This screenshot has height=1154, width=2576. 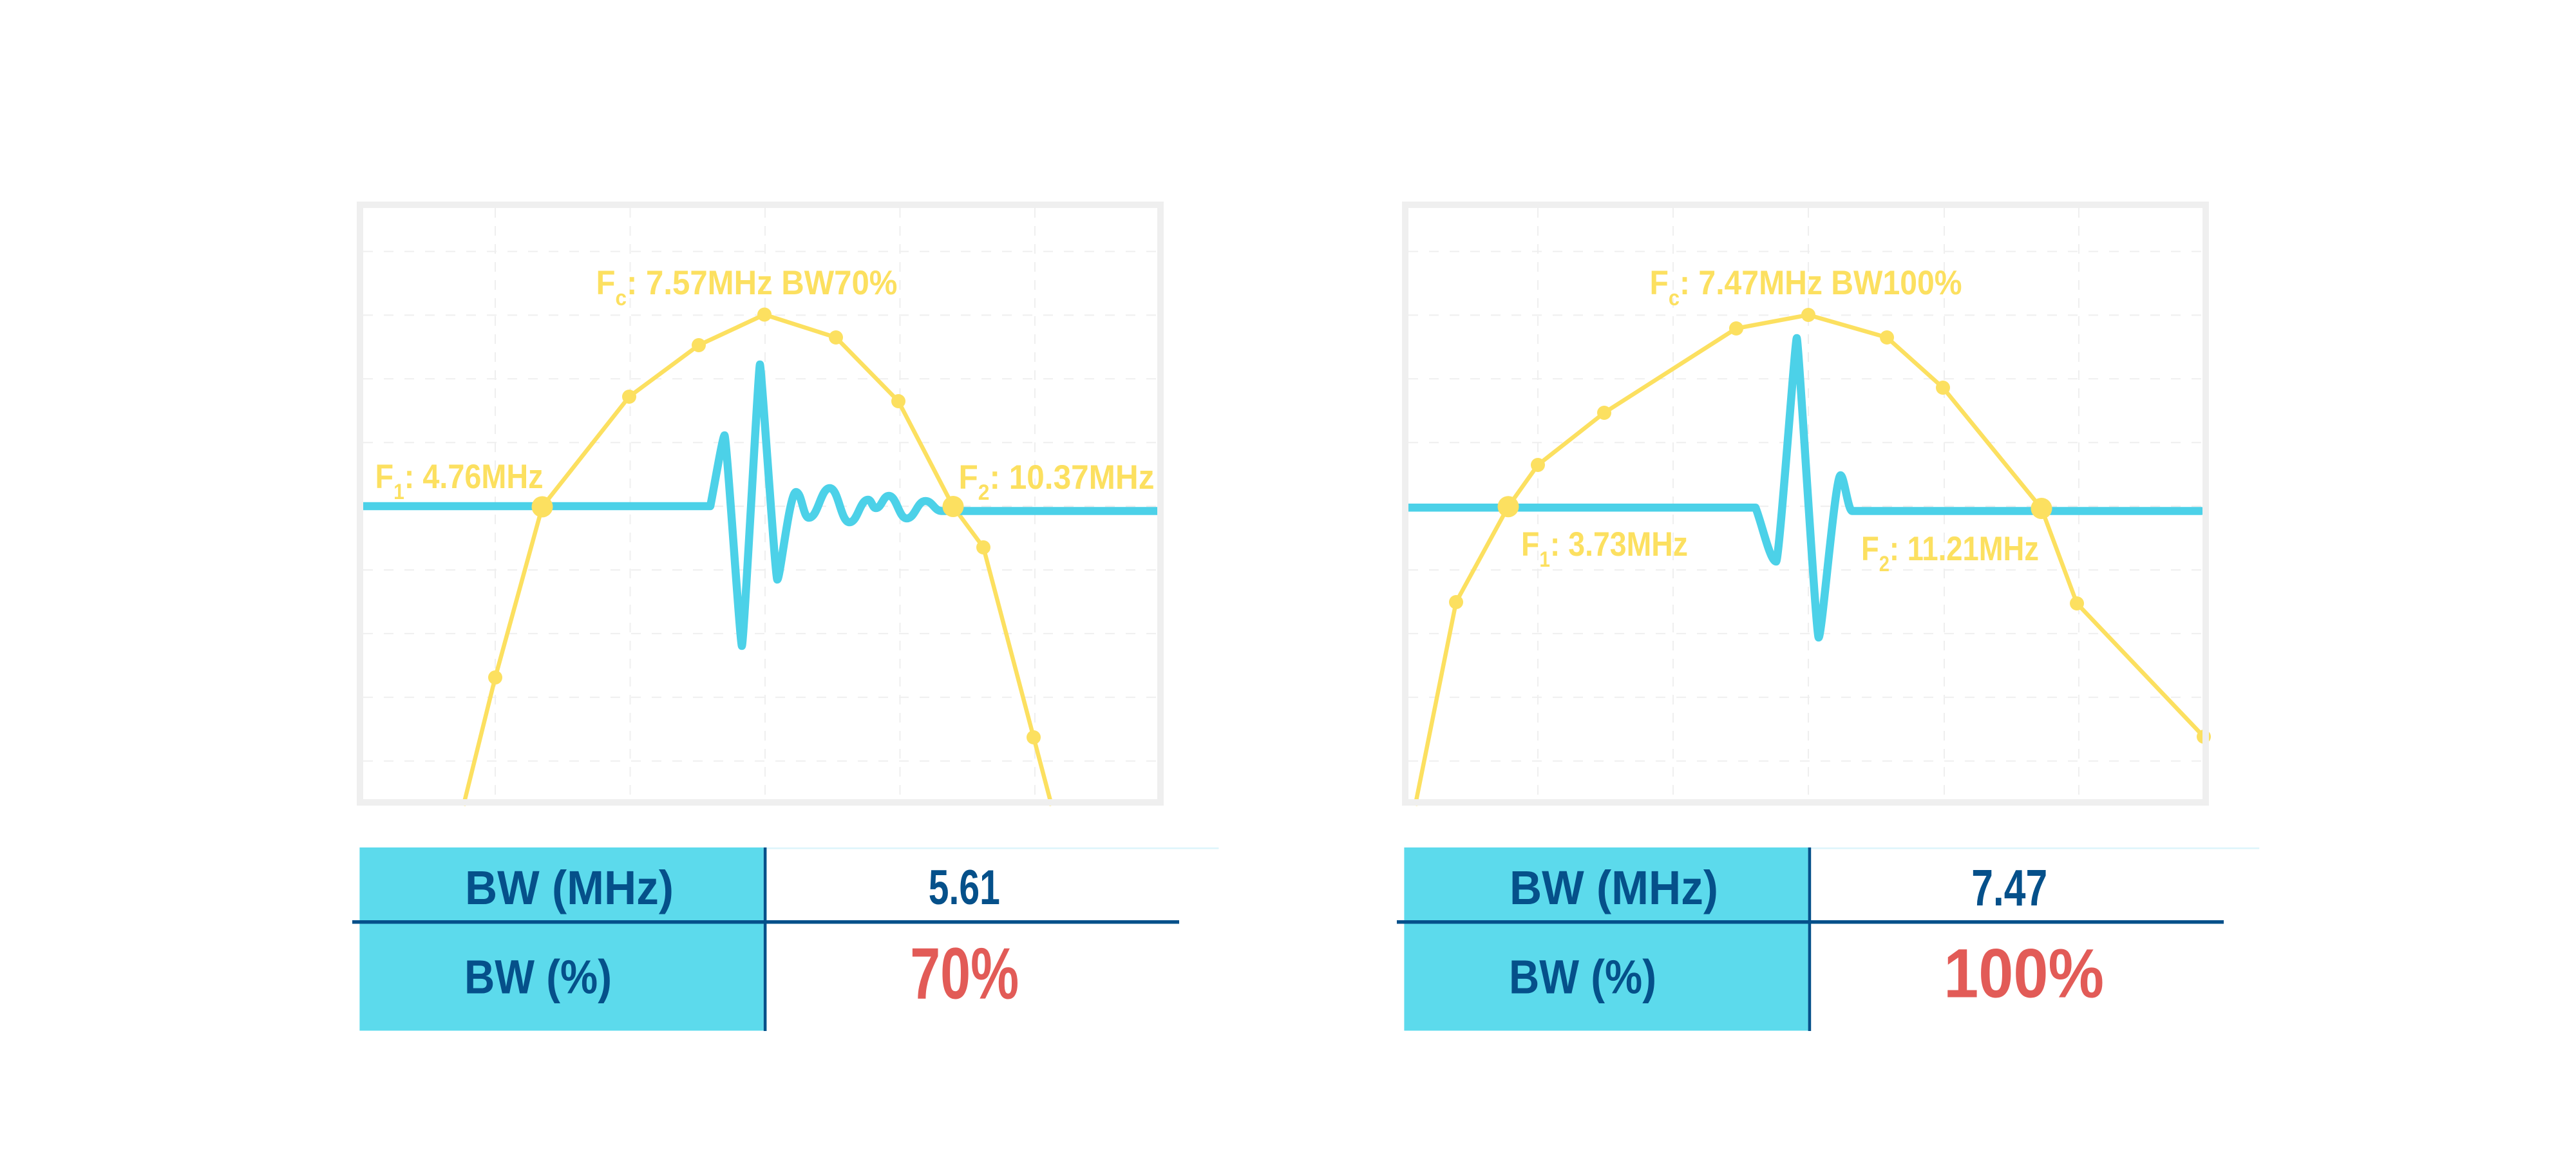 I want to click on svg-text: 100%, so click(x=2024, y=973).